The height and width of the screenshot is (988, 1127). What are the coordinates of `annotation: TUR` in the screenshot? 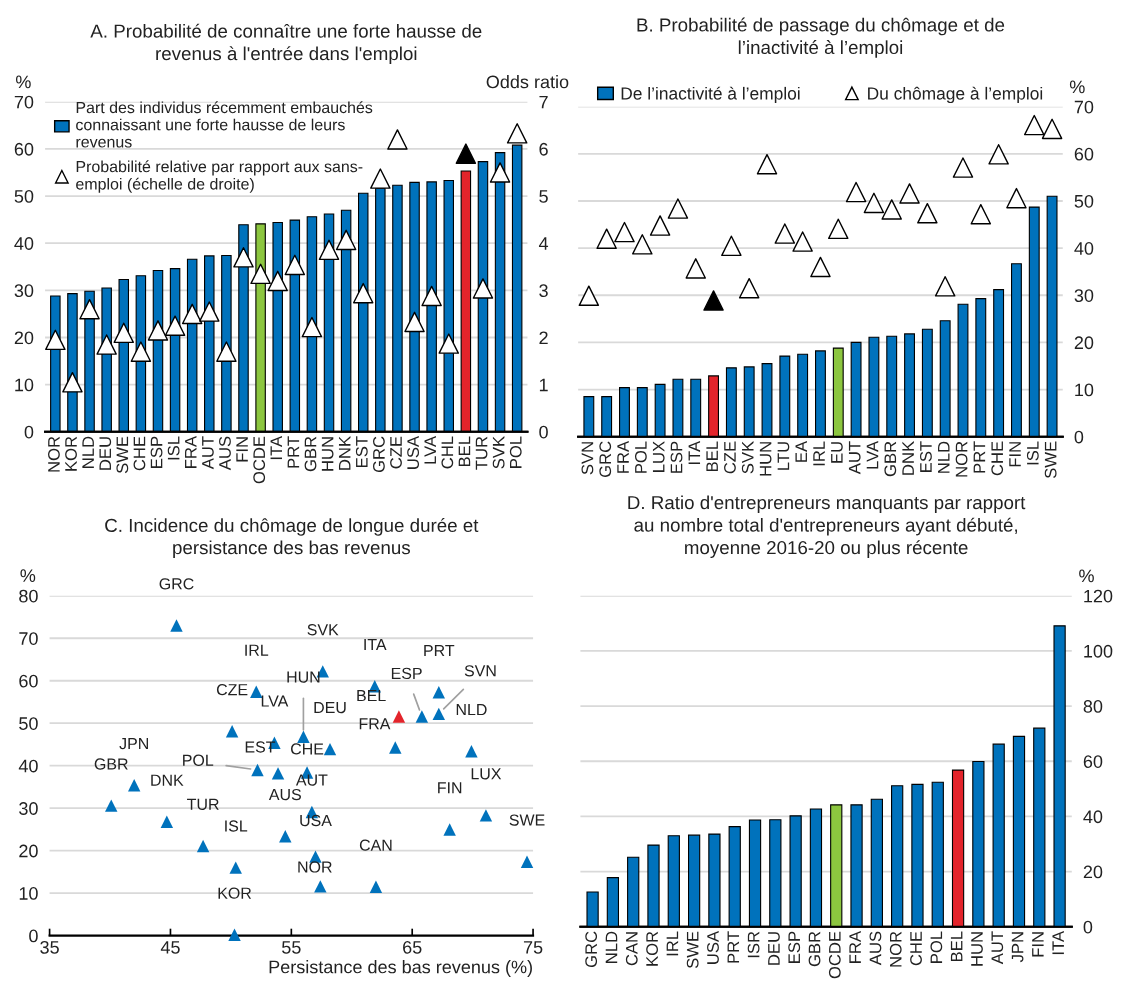 It's located at (203, 804).